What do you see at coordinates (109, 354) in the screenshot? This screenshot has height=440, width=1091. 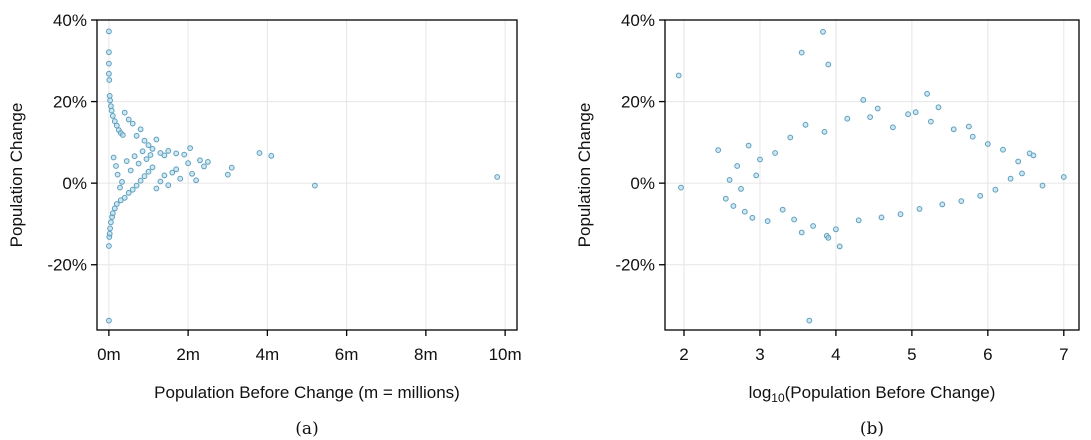 I see `x-tick-label: 0m` at bounding box center [109, 354].